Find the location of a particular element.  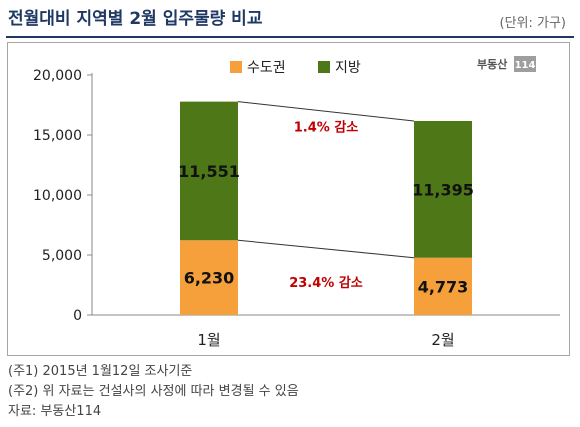

annotation-total-change: 1.4% 감소 is located at coordinates (326, 127).